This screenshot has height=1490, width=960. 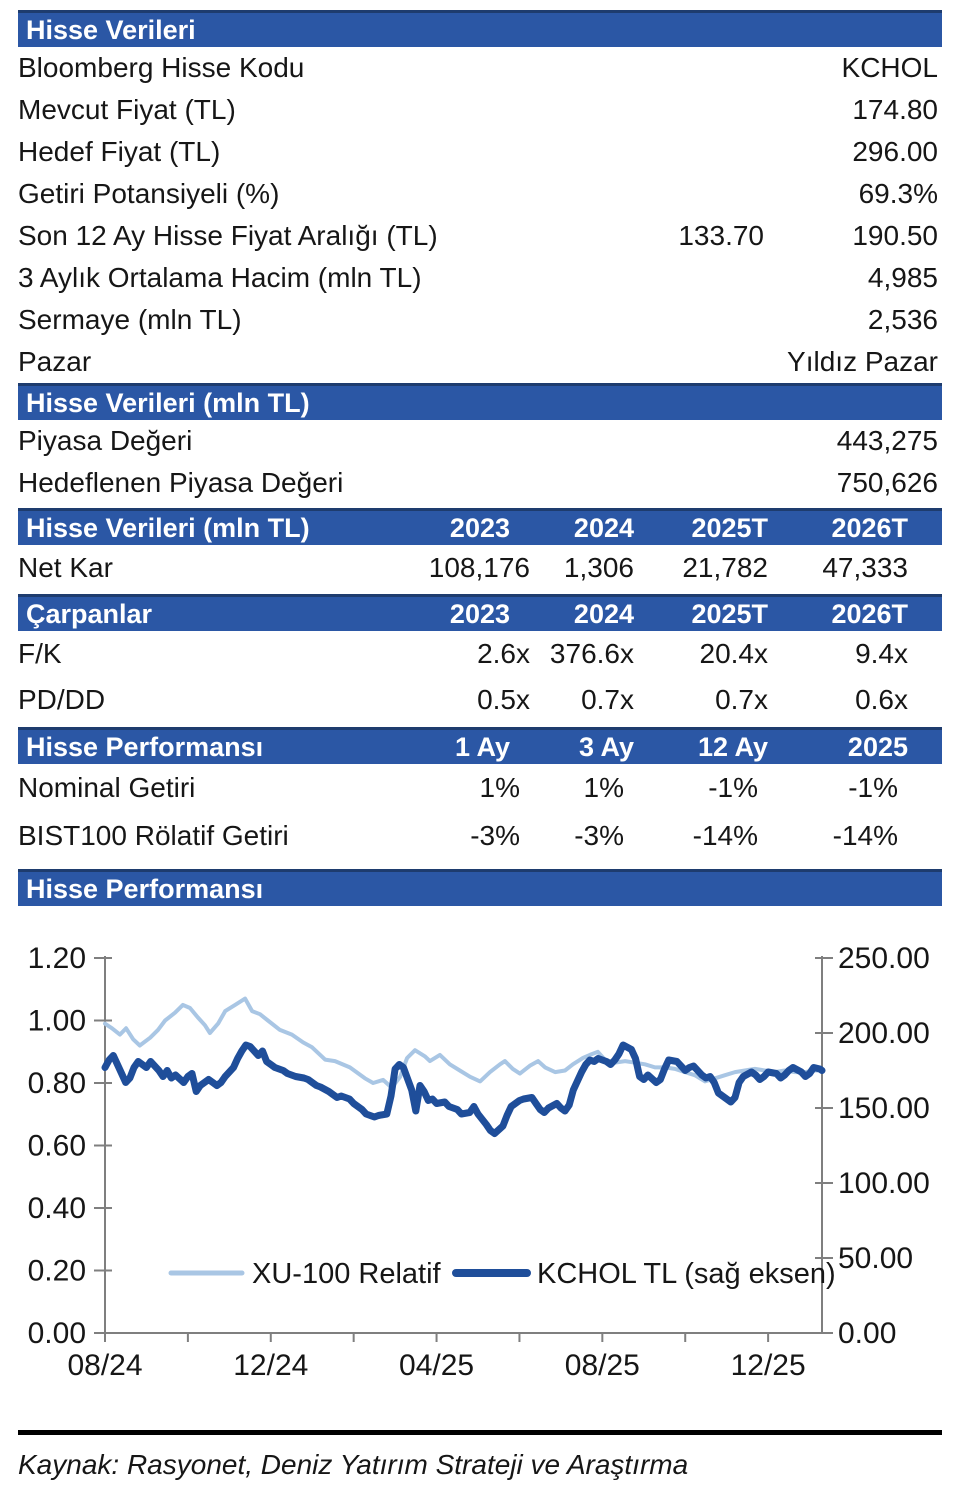 What do you see at coordinates (606, 746) in the screenshot?
I see `column-header: 3 Ay` at bounding box center [606, 746].